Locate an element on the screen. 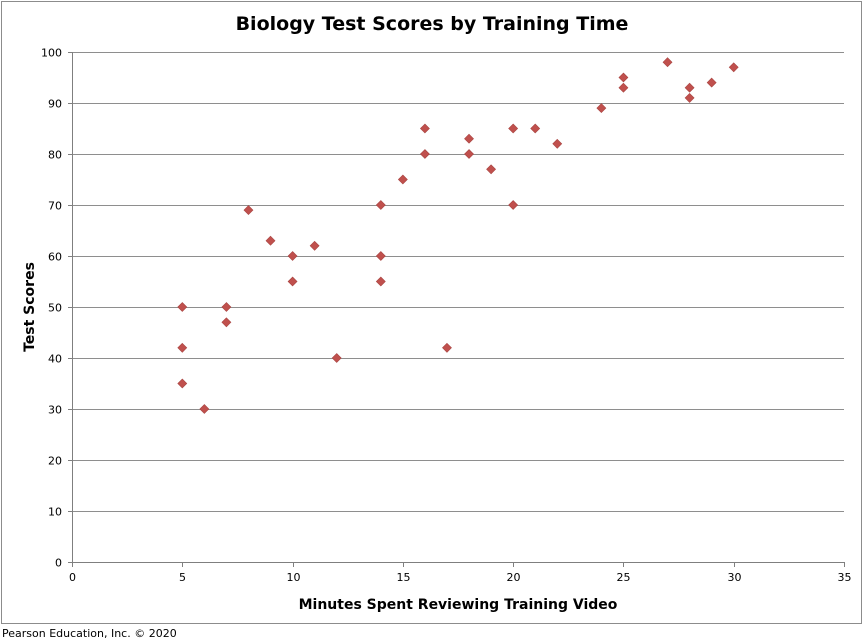 The width and height of the screenshot is (865, 644). x-tick-label: 5 is located at coordinates (182, 577).